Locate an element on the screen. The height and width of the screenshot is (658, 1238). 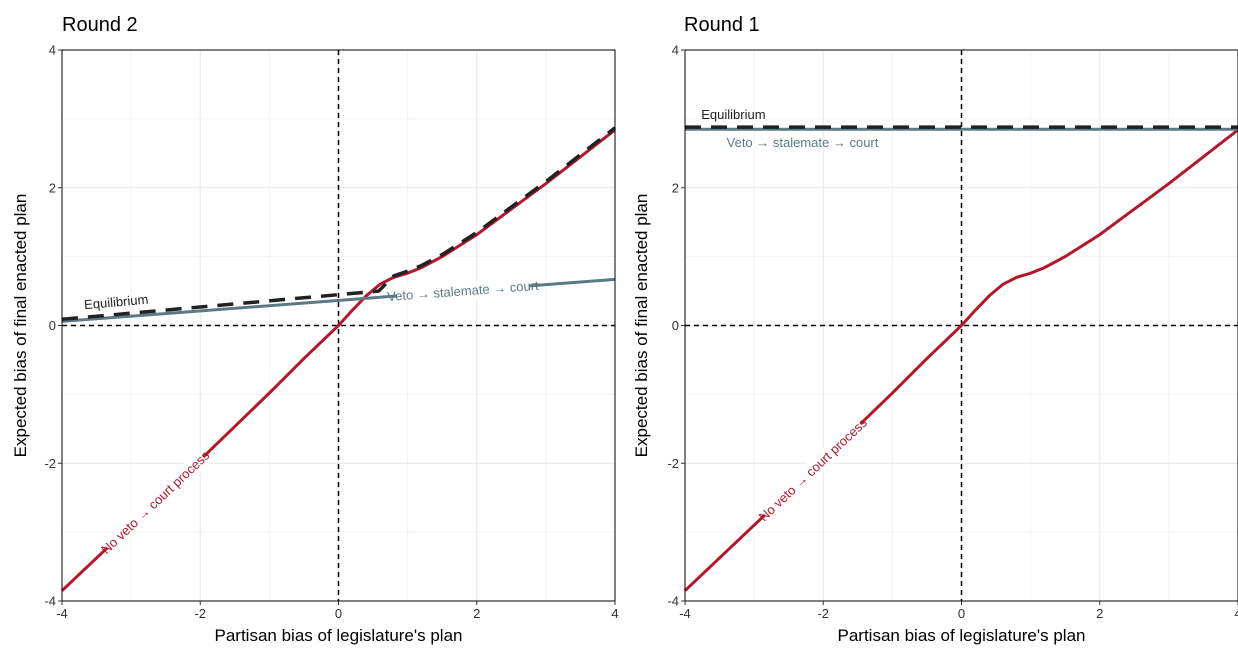
round-2-x-axis-label: Partisan bias of legislature's plan is located at coordinates (339, 635).